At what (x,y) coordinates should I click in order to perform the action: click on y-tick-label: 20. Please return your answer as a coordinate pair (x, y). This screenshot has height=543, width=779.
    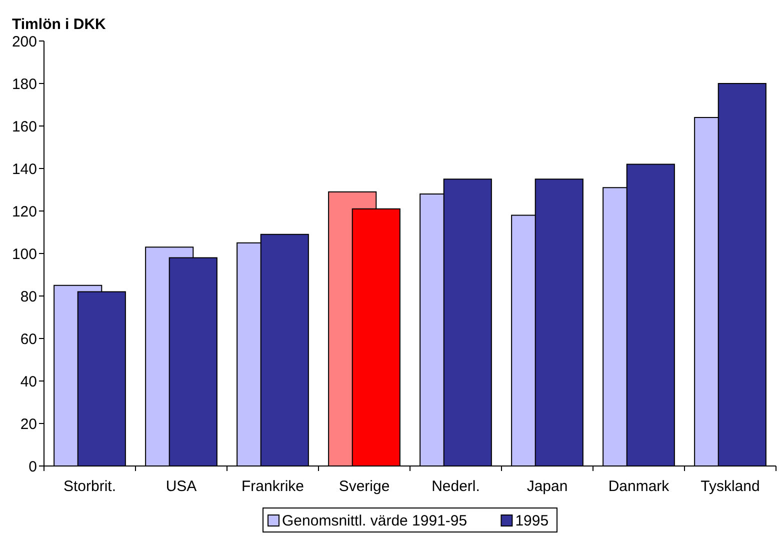
    Looking at the image, I should click on (28, 424).